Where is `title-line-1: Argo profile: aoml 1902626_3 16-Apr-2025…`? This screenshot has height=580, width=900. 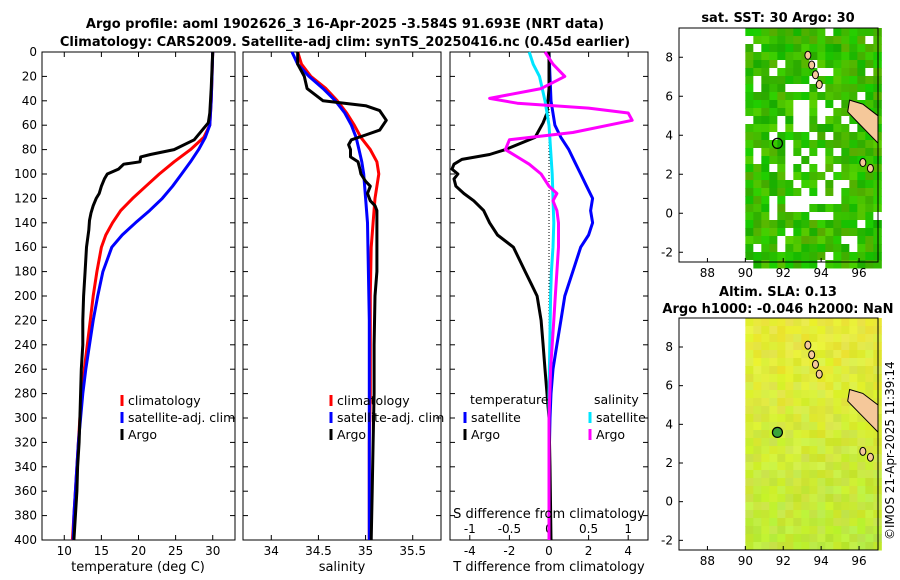 title-line-1: Argo profile: aoml 1902626_3 16-Apr-2025… is located at coordinates (345, 24).